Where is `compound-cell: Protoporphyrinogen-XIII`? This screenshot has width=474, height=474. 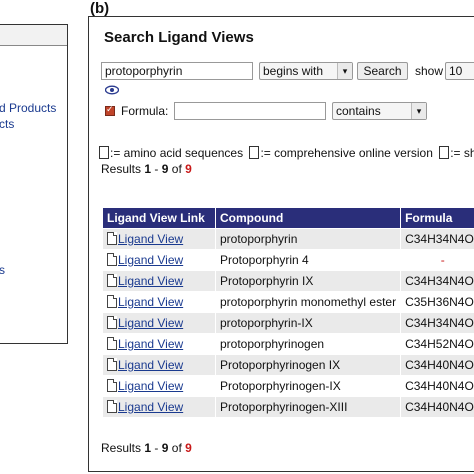 compound-cell: Protoporphyrinogen-XIII is located at coordinates (308, 407).